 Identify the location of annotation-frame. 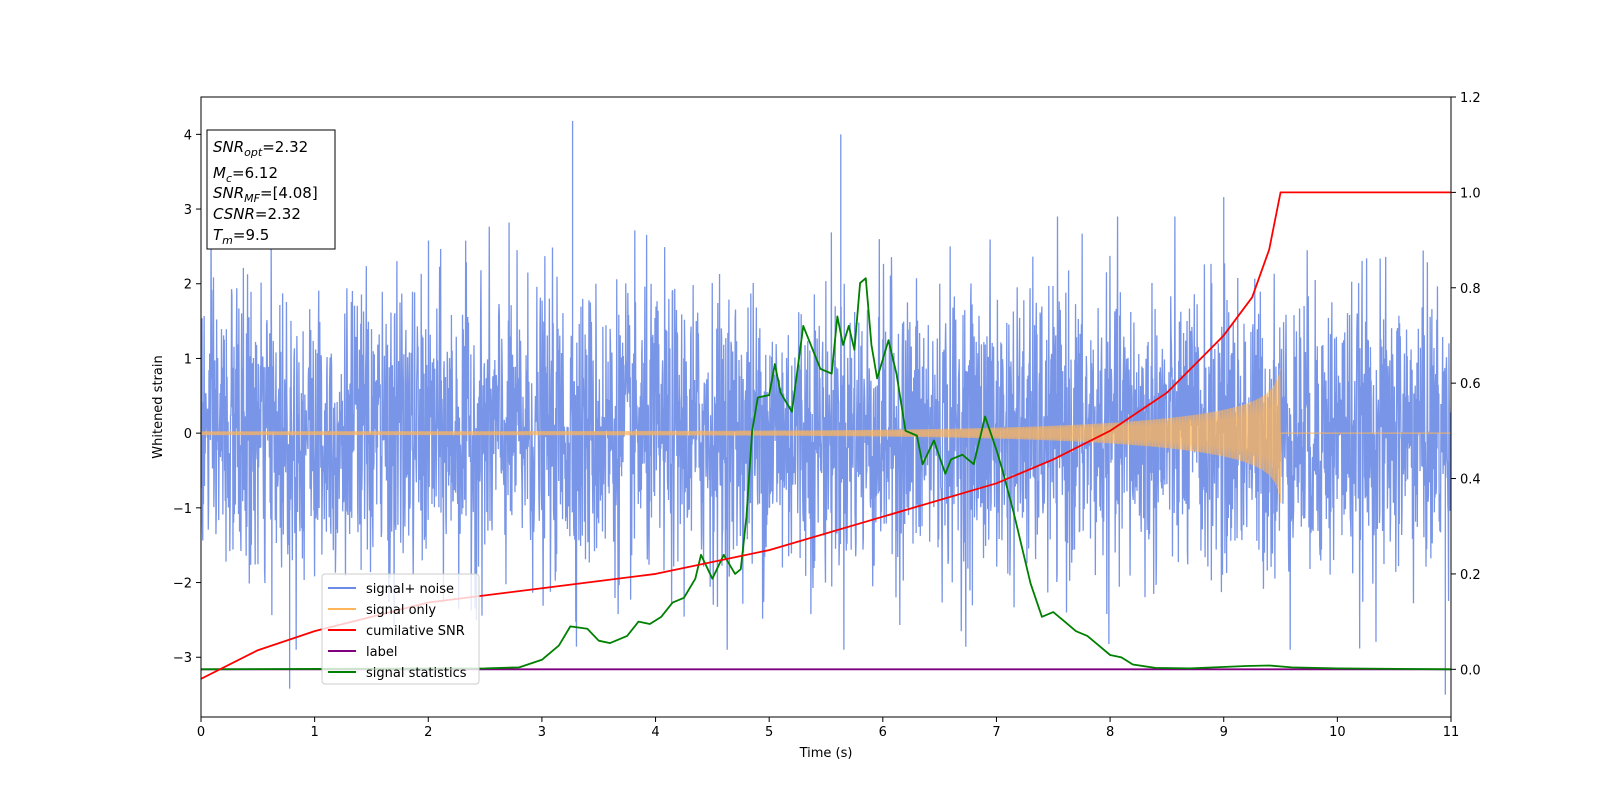
(271, 189).